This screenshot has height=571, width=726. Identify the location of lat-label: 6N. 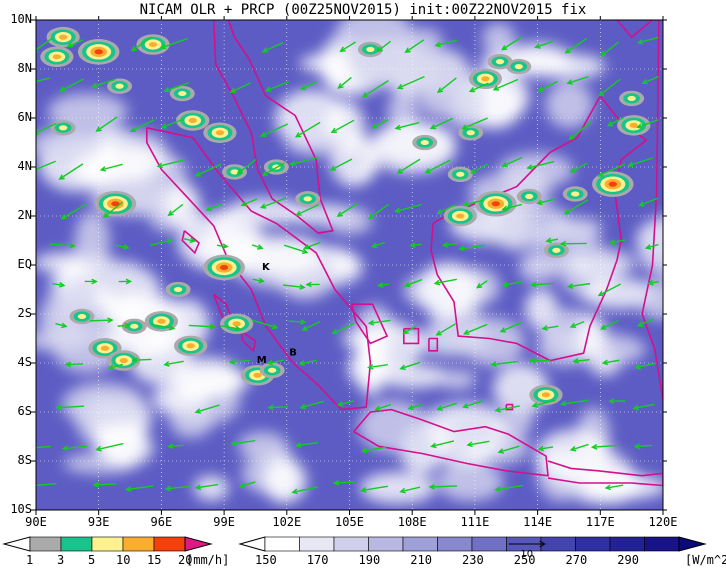
(24, 117).